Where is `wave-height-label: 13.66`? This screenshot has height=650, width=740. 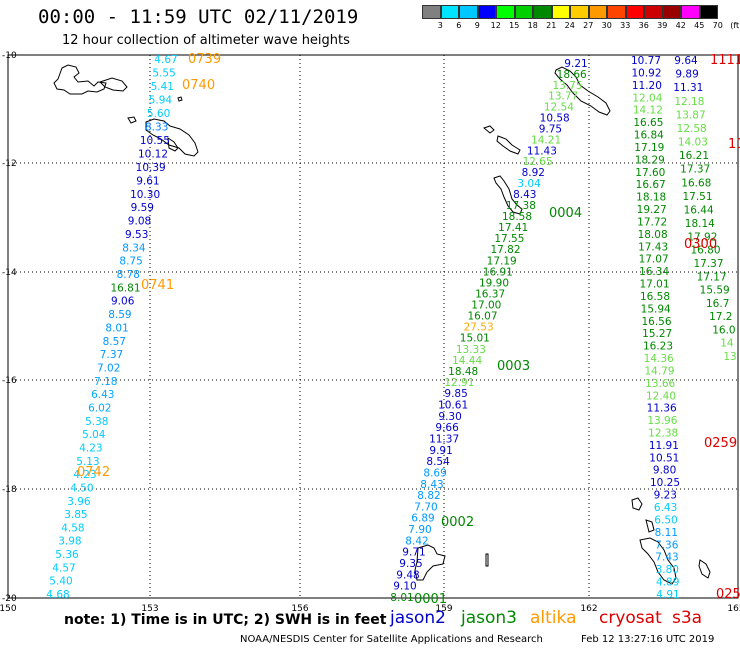
wave-height-label: 13.66 is located at coordinates (660, 384).